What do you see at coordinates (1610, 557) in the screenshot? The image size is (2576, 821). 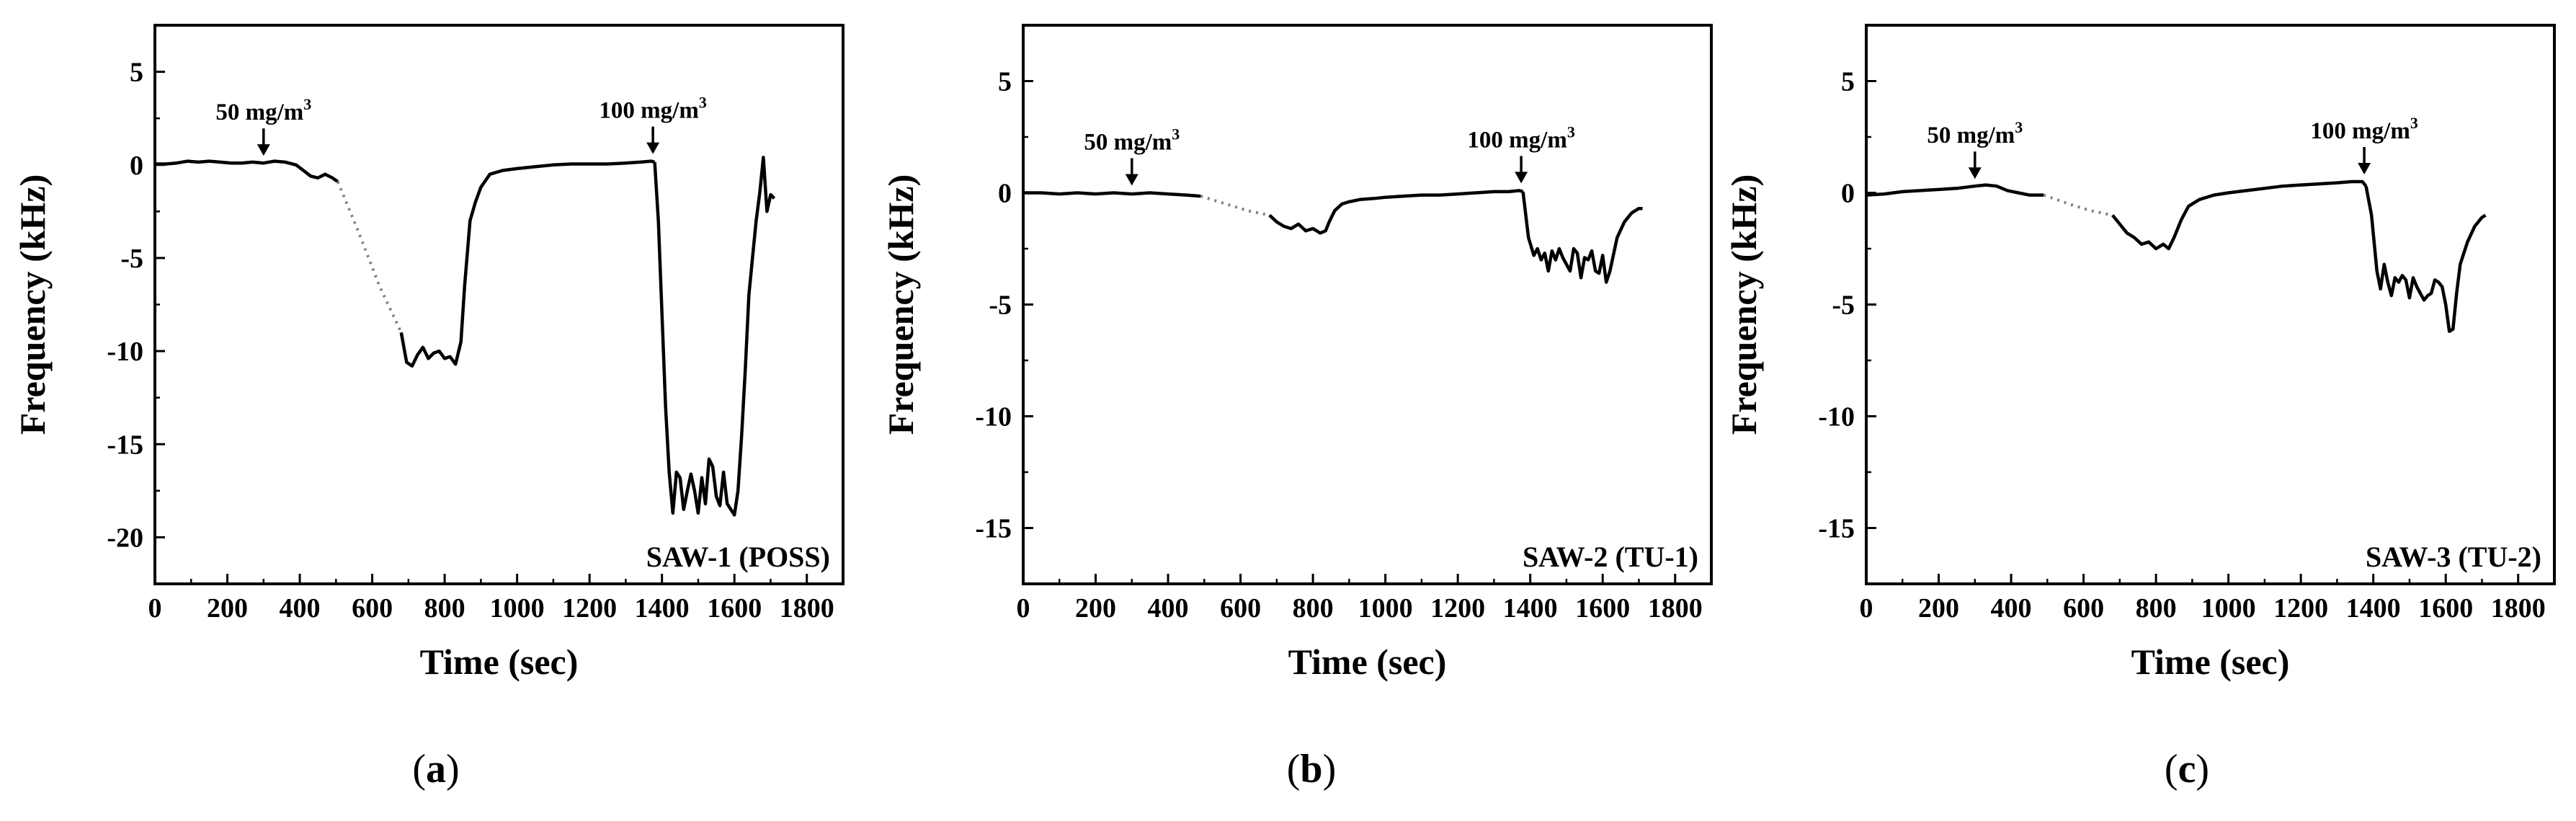 I see `sensor-tag: SAW-2 (TU-1)` at bounding box center [1610, 557].